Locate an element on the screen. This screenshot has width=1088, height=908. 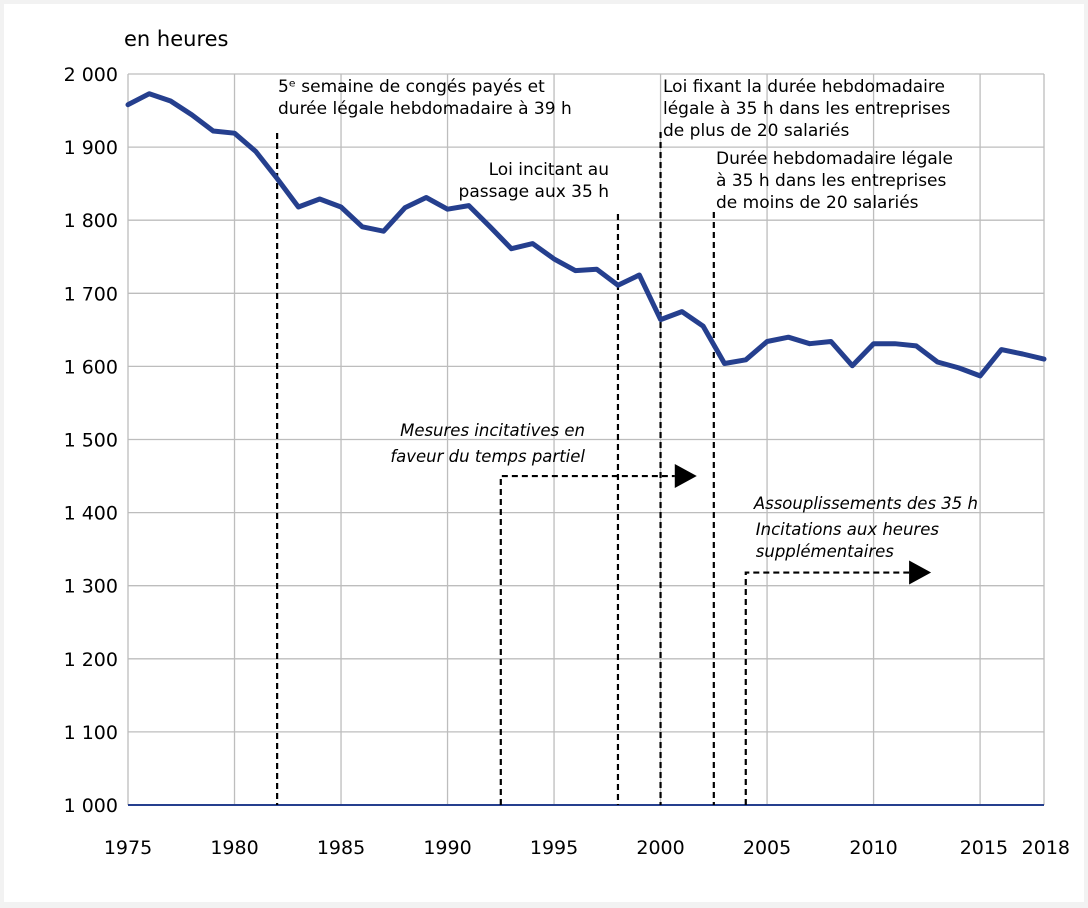
x-tick-label: 2010 is located at coordinates (873, 848).